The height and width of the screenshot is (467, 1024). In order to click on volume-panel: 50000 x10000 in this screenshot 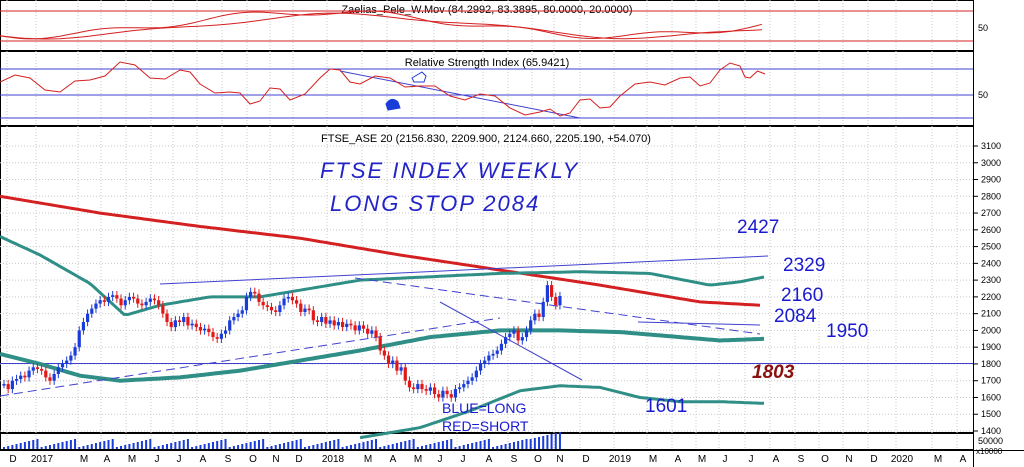, I will do `click(503, 444)`.